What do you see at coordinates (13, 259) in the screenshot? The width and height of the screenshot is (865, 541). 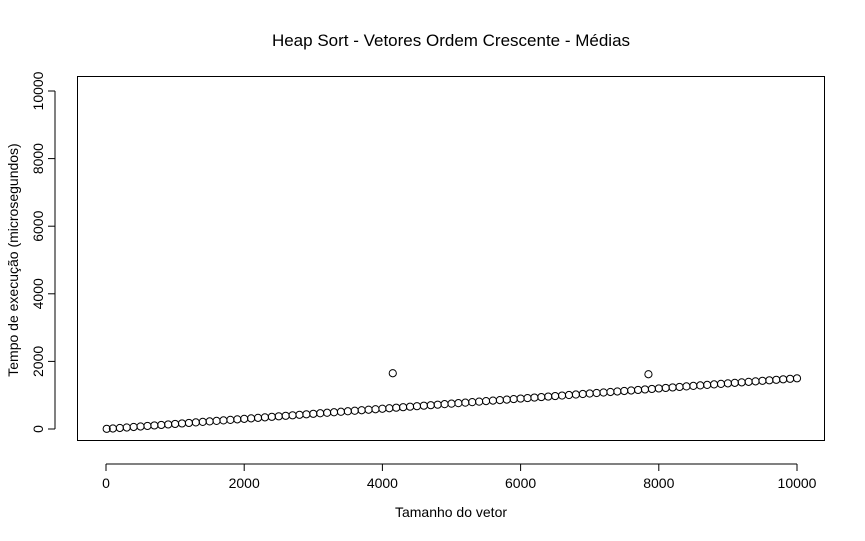 I see `y-axis-label: Tempo de execução (microsegundos)` at bounding box center [13, 259].